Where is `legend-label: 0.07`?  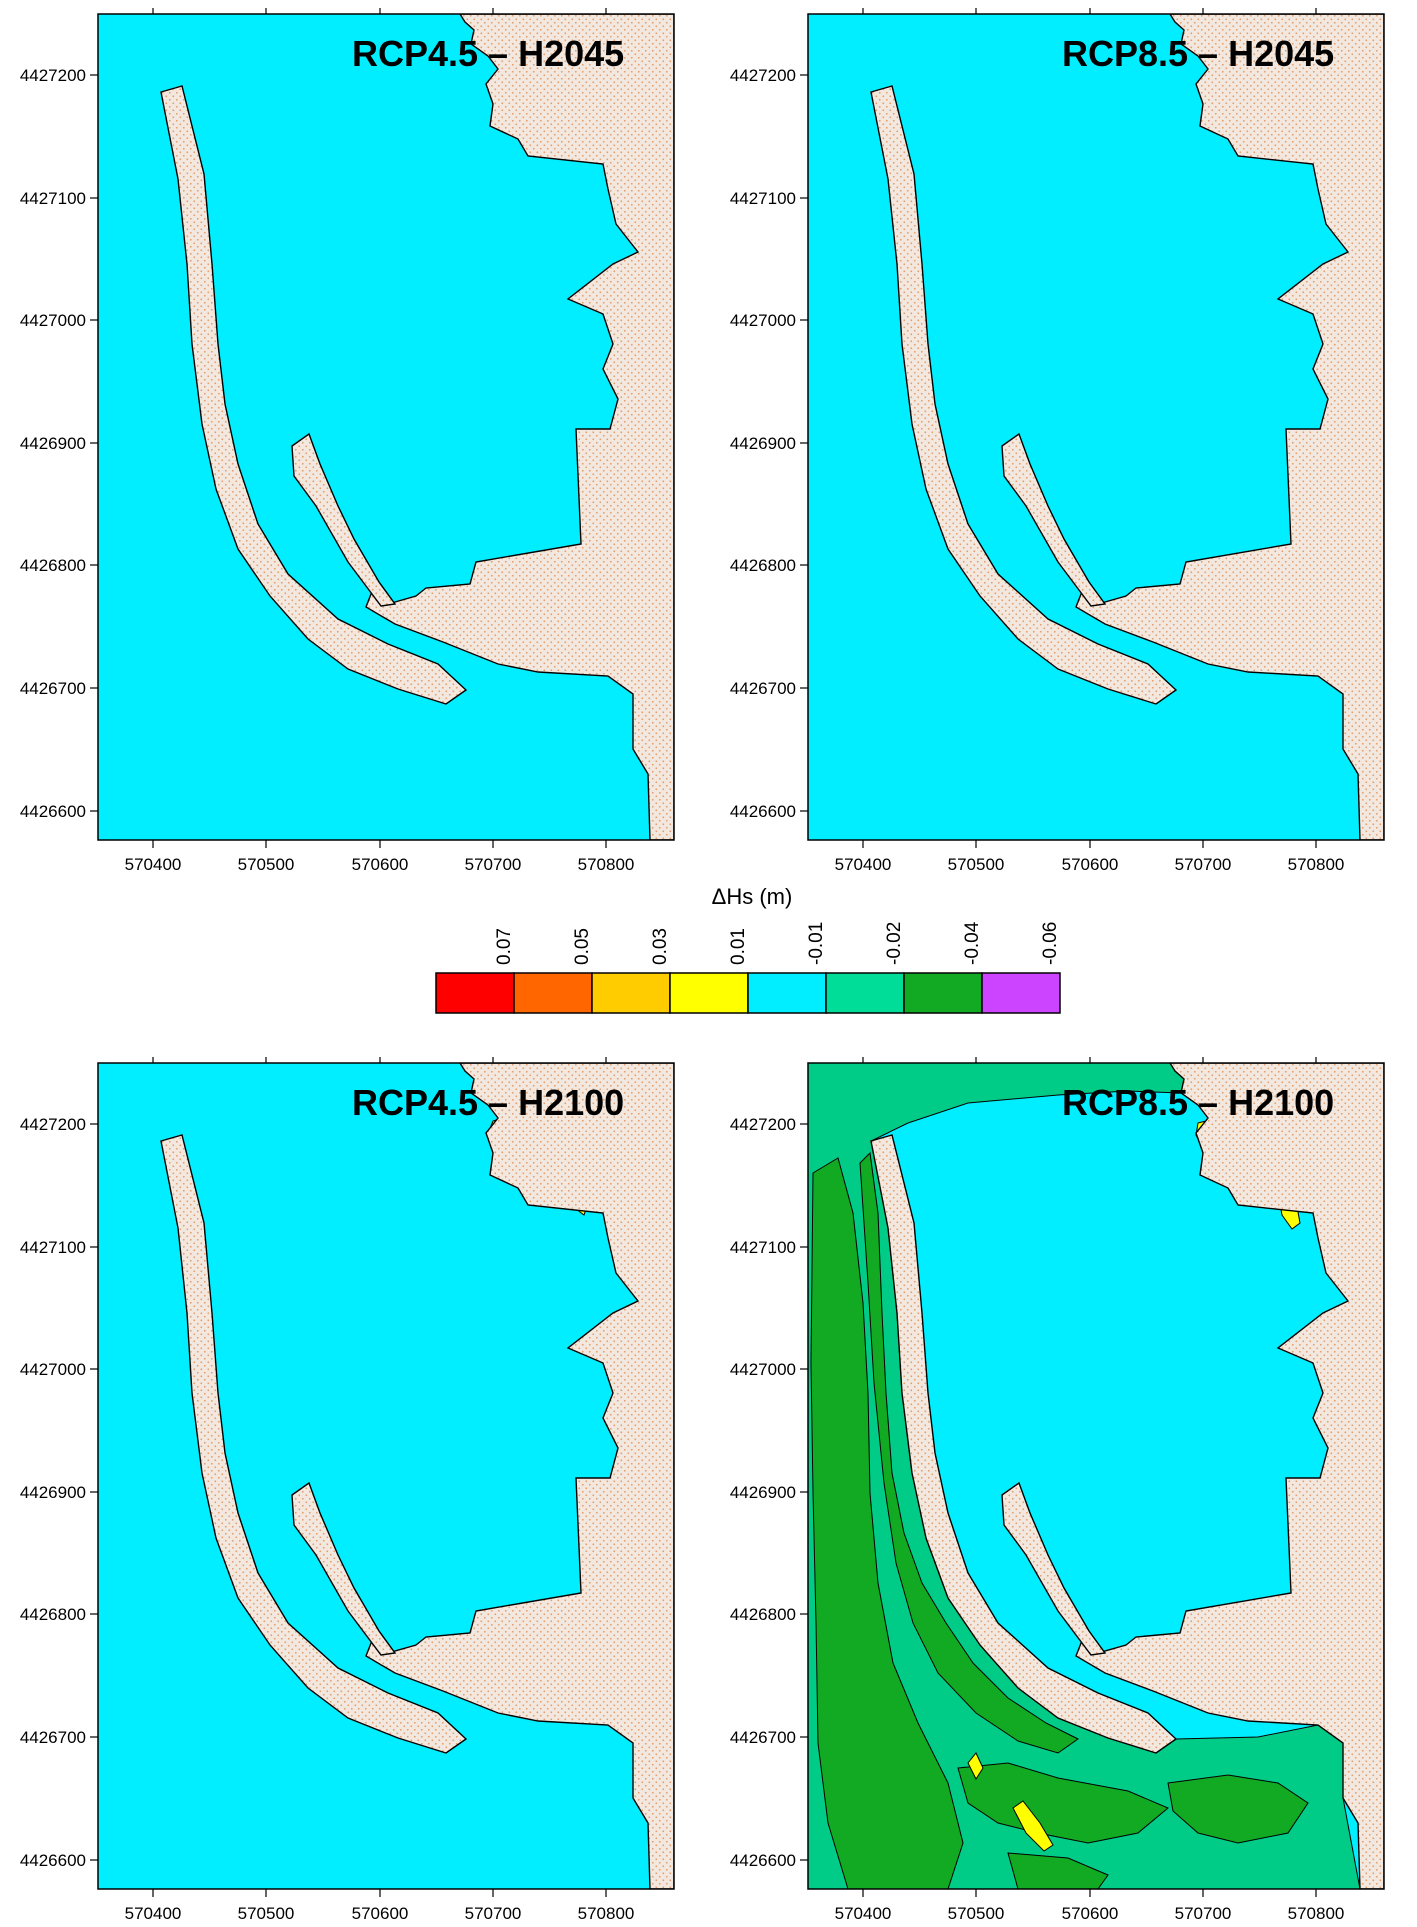 legend-label: 0.07 is located at coordinates (504, 946).